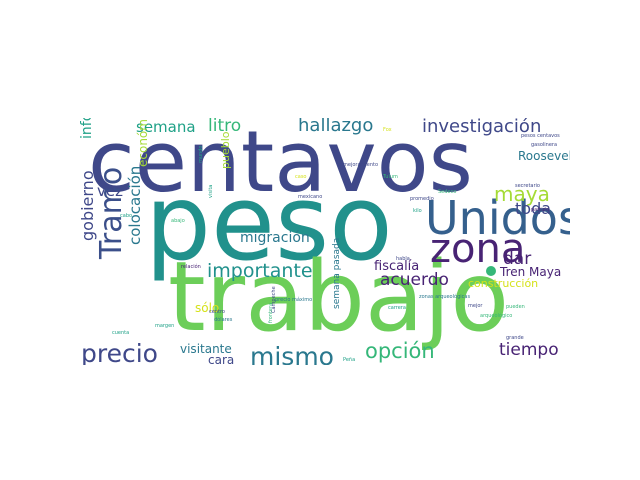 The height and width of the screenshot is (480, 640). I want to click on word-dolares: dólares, so click(223, 320).